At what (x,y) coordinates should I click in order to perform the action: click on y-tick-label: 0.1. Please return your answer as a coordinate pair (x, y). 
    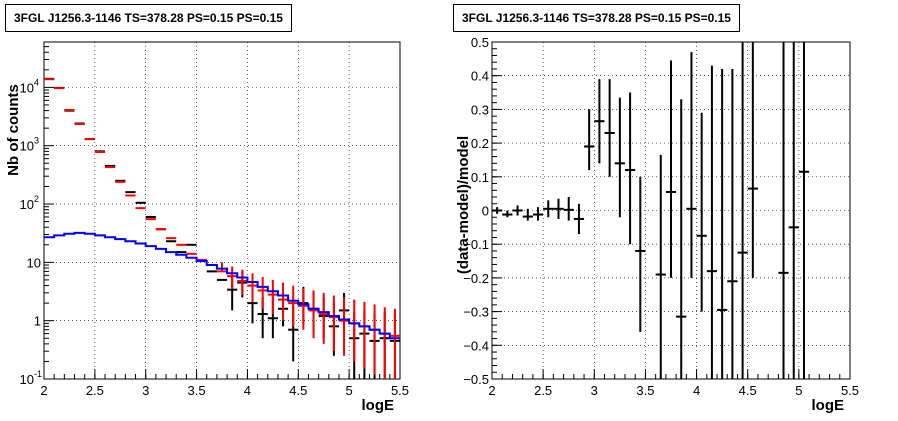
    Looking at the image, I should click on (480, 177).